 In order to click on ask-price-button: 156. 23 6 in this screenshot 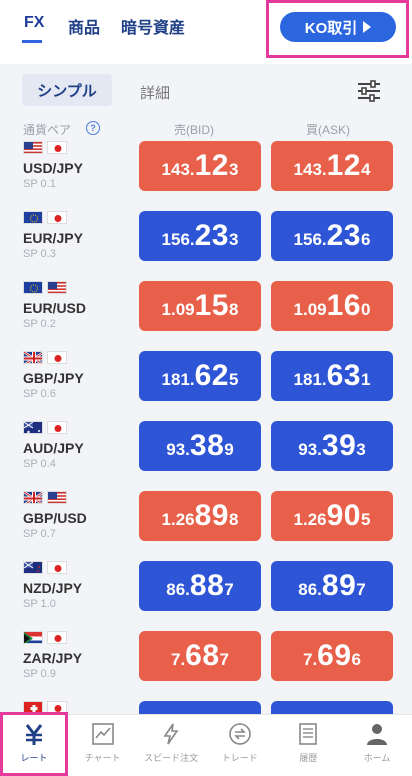, I will do `click(332, 236)`.